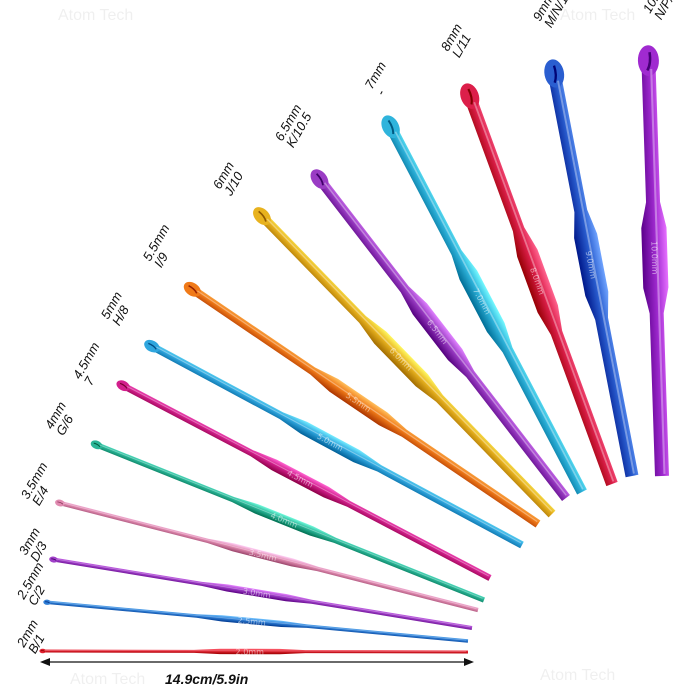 The height and width of the screenshot is (691, 679). What do you see at coordinates (107, 679) in the screenshot?
I see `watermark-bottom-left: Atom Tech` at bounding box center [107, 679].